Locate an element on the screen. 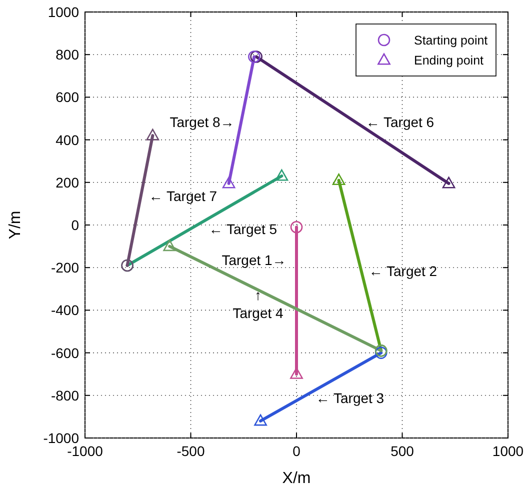  y-tick-label: -400 is located at coordinates (65, 310).